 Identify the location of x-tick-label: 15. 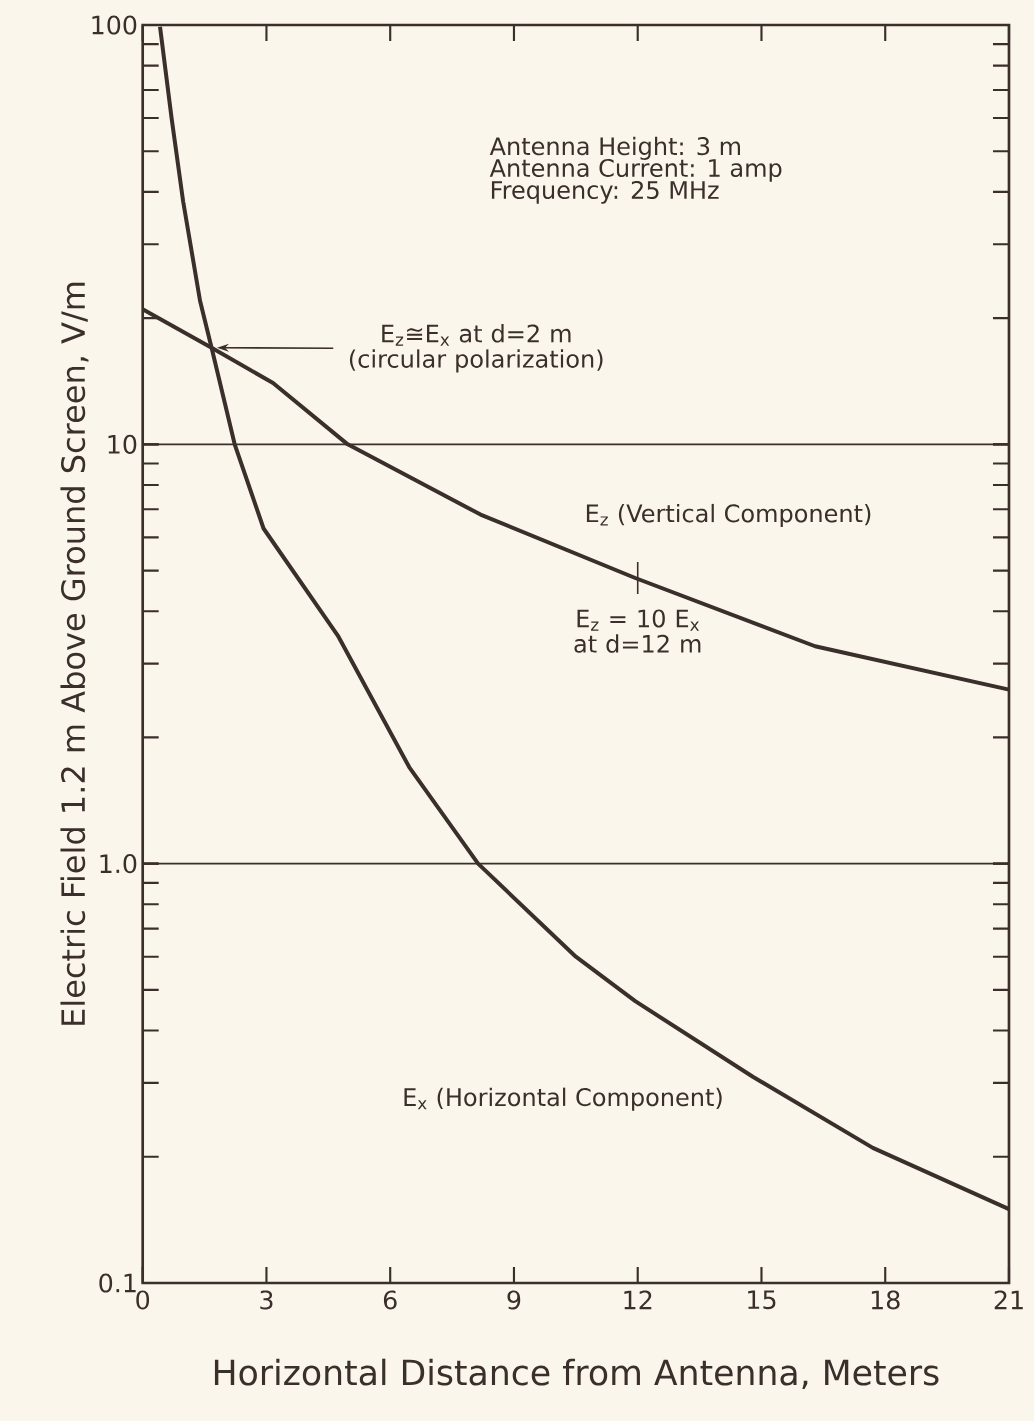
(762, 1300).